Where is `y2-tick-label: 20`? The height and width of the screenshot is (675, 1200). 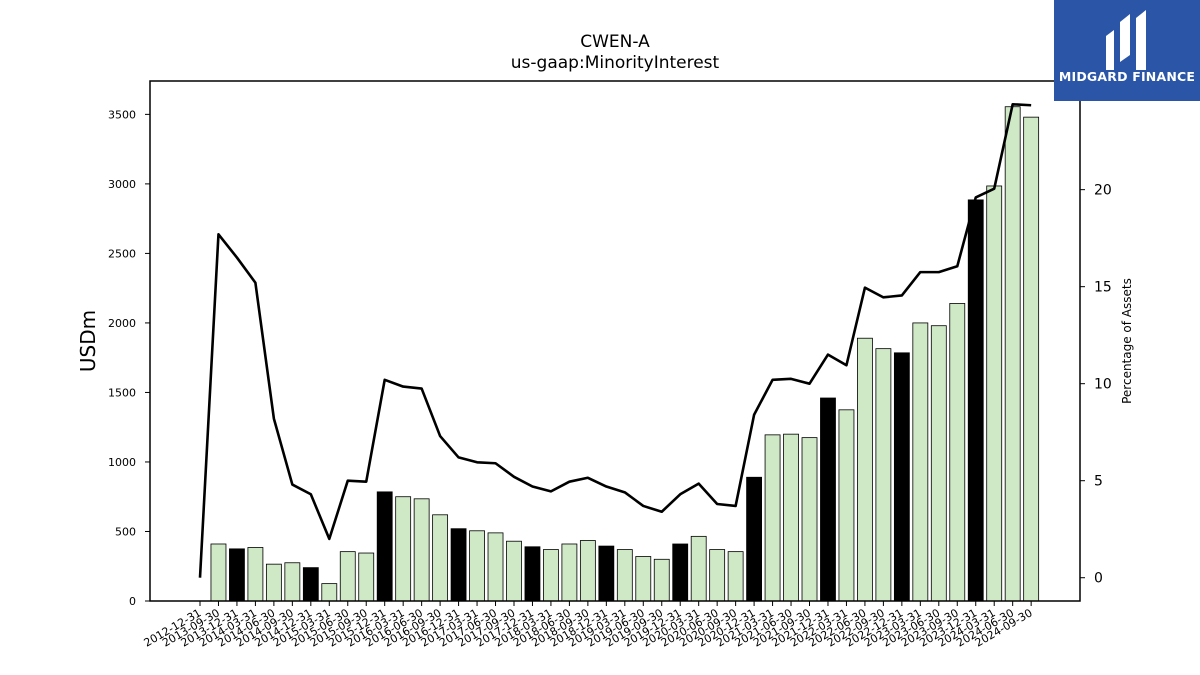
y2-tick-label: 20 is located at coordinates (1103, 191).